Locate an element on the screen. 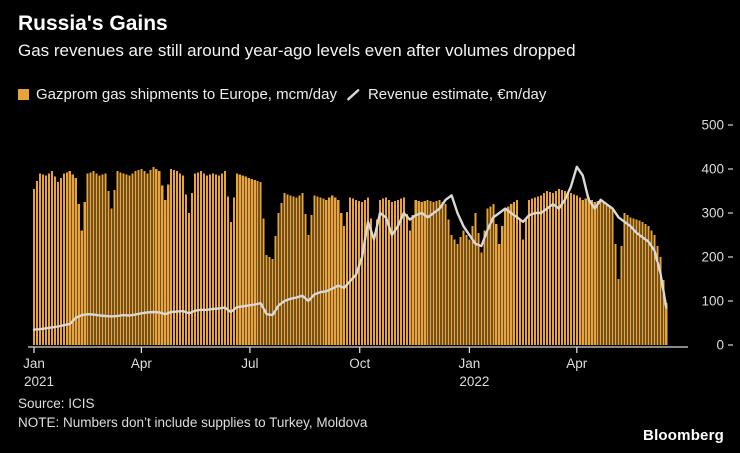  source-note: Source: ICIS is located at coordinates (56, 403).